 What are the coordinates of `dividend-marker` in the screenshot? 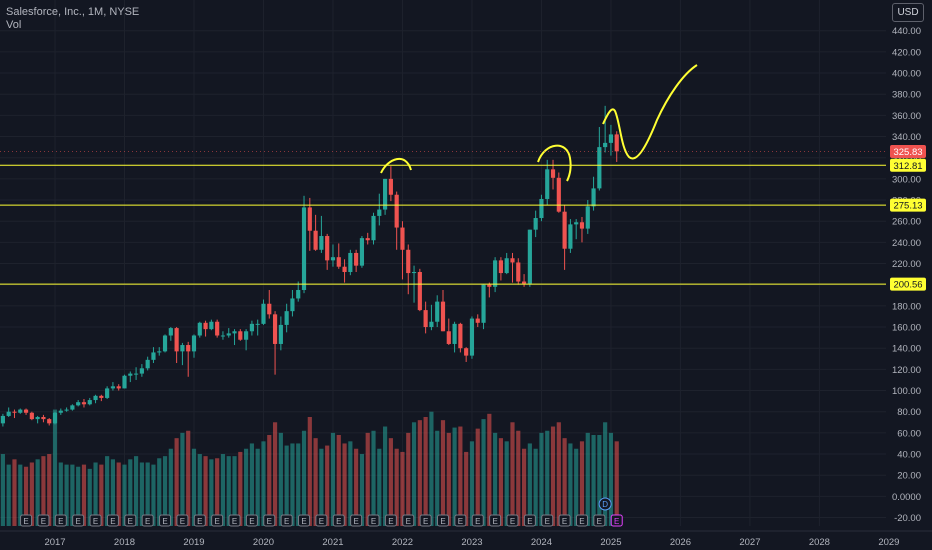 It's located at (605, 504).